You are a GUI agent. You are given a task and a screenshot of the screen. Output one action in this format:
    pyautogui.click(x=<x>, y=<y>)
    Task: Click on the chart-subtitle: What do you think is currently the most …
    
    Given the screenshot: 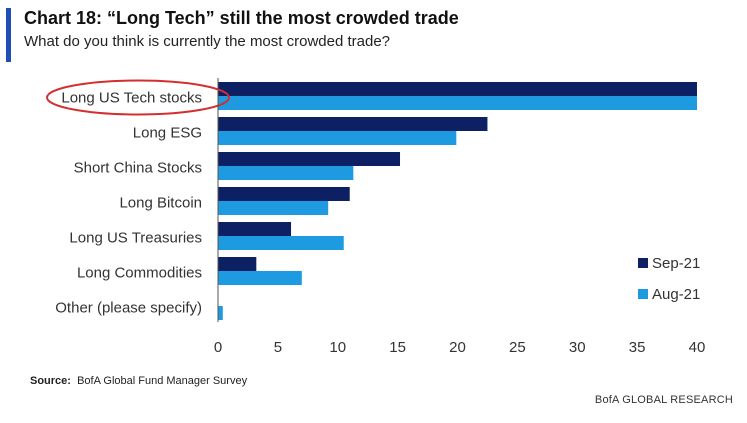 What is the action you would take?
    pyautogui.click(x=207, y=41)
    